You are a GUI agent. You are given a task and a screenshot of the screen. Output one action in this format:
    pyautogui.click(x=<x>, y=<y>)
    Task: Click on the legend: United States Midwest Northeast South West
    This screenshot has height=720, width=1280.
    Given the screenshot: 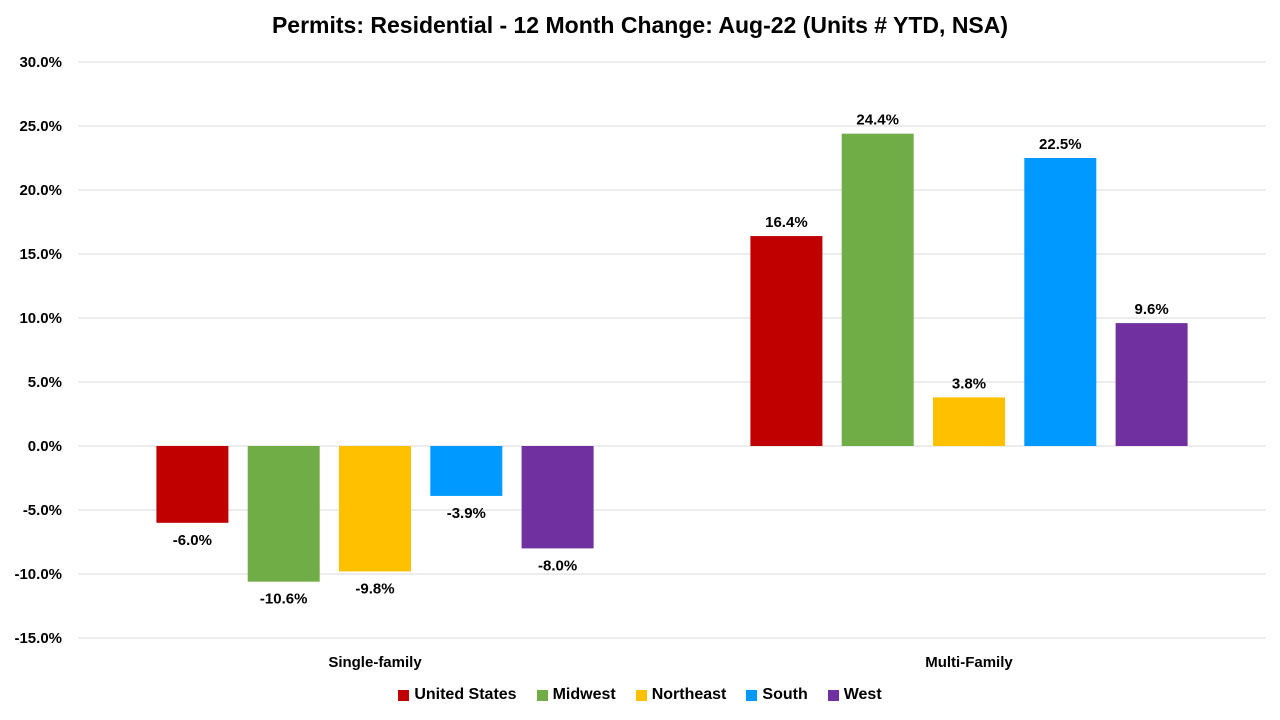 What is the action you would take?
    pyautogui.click(x=640, y=695)
    